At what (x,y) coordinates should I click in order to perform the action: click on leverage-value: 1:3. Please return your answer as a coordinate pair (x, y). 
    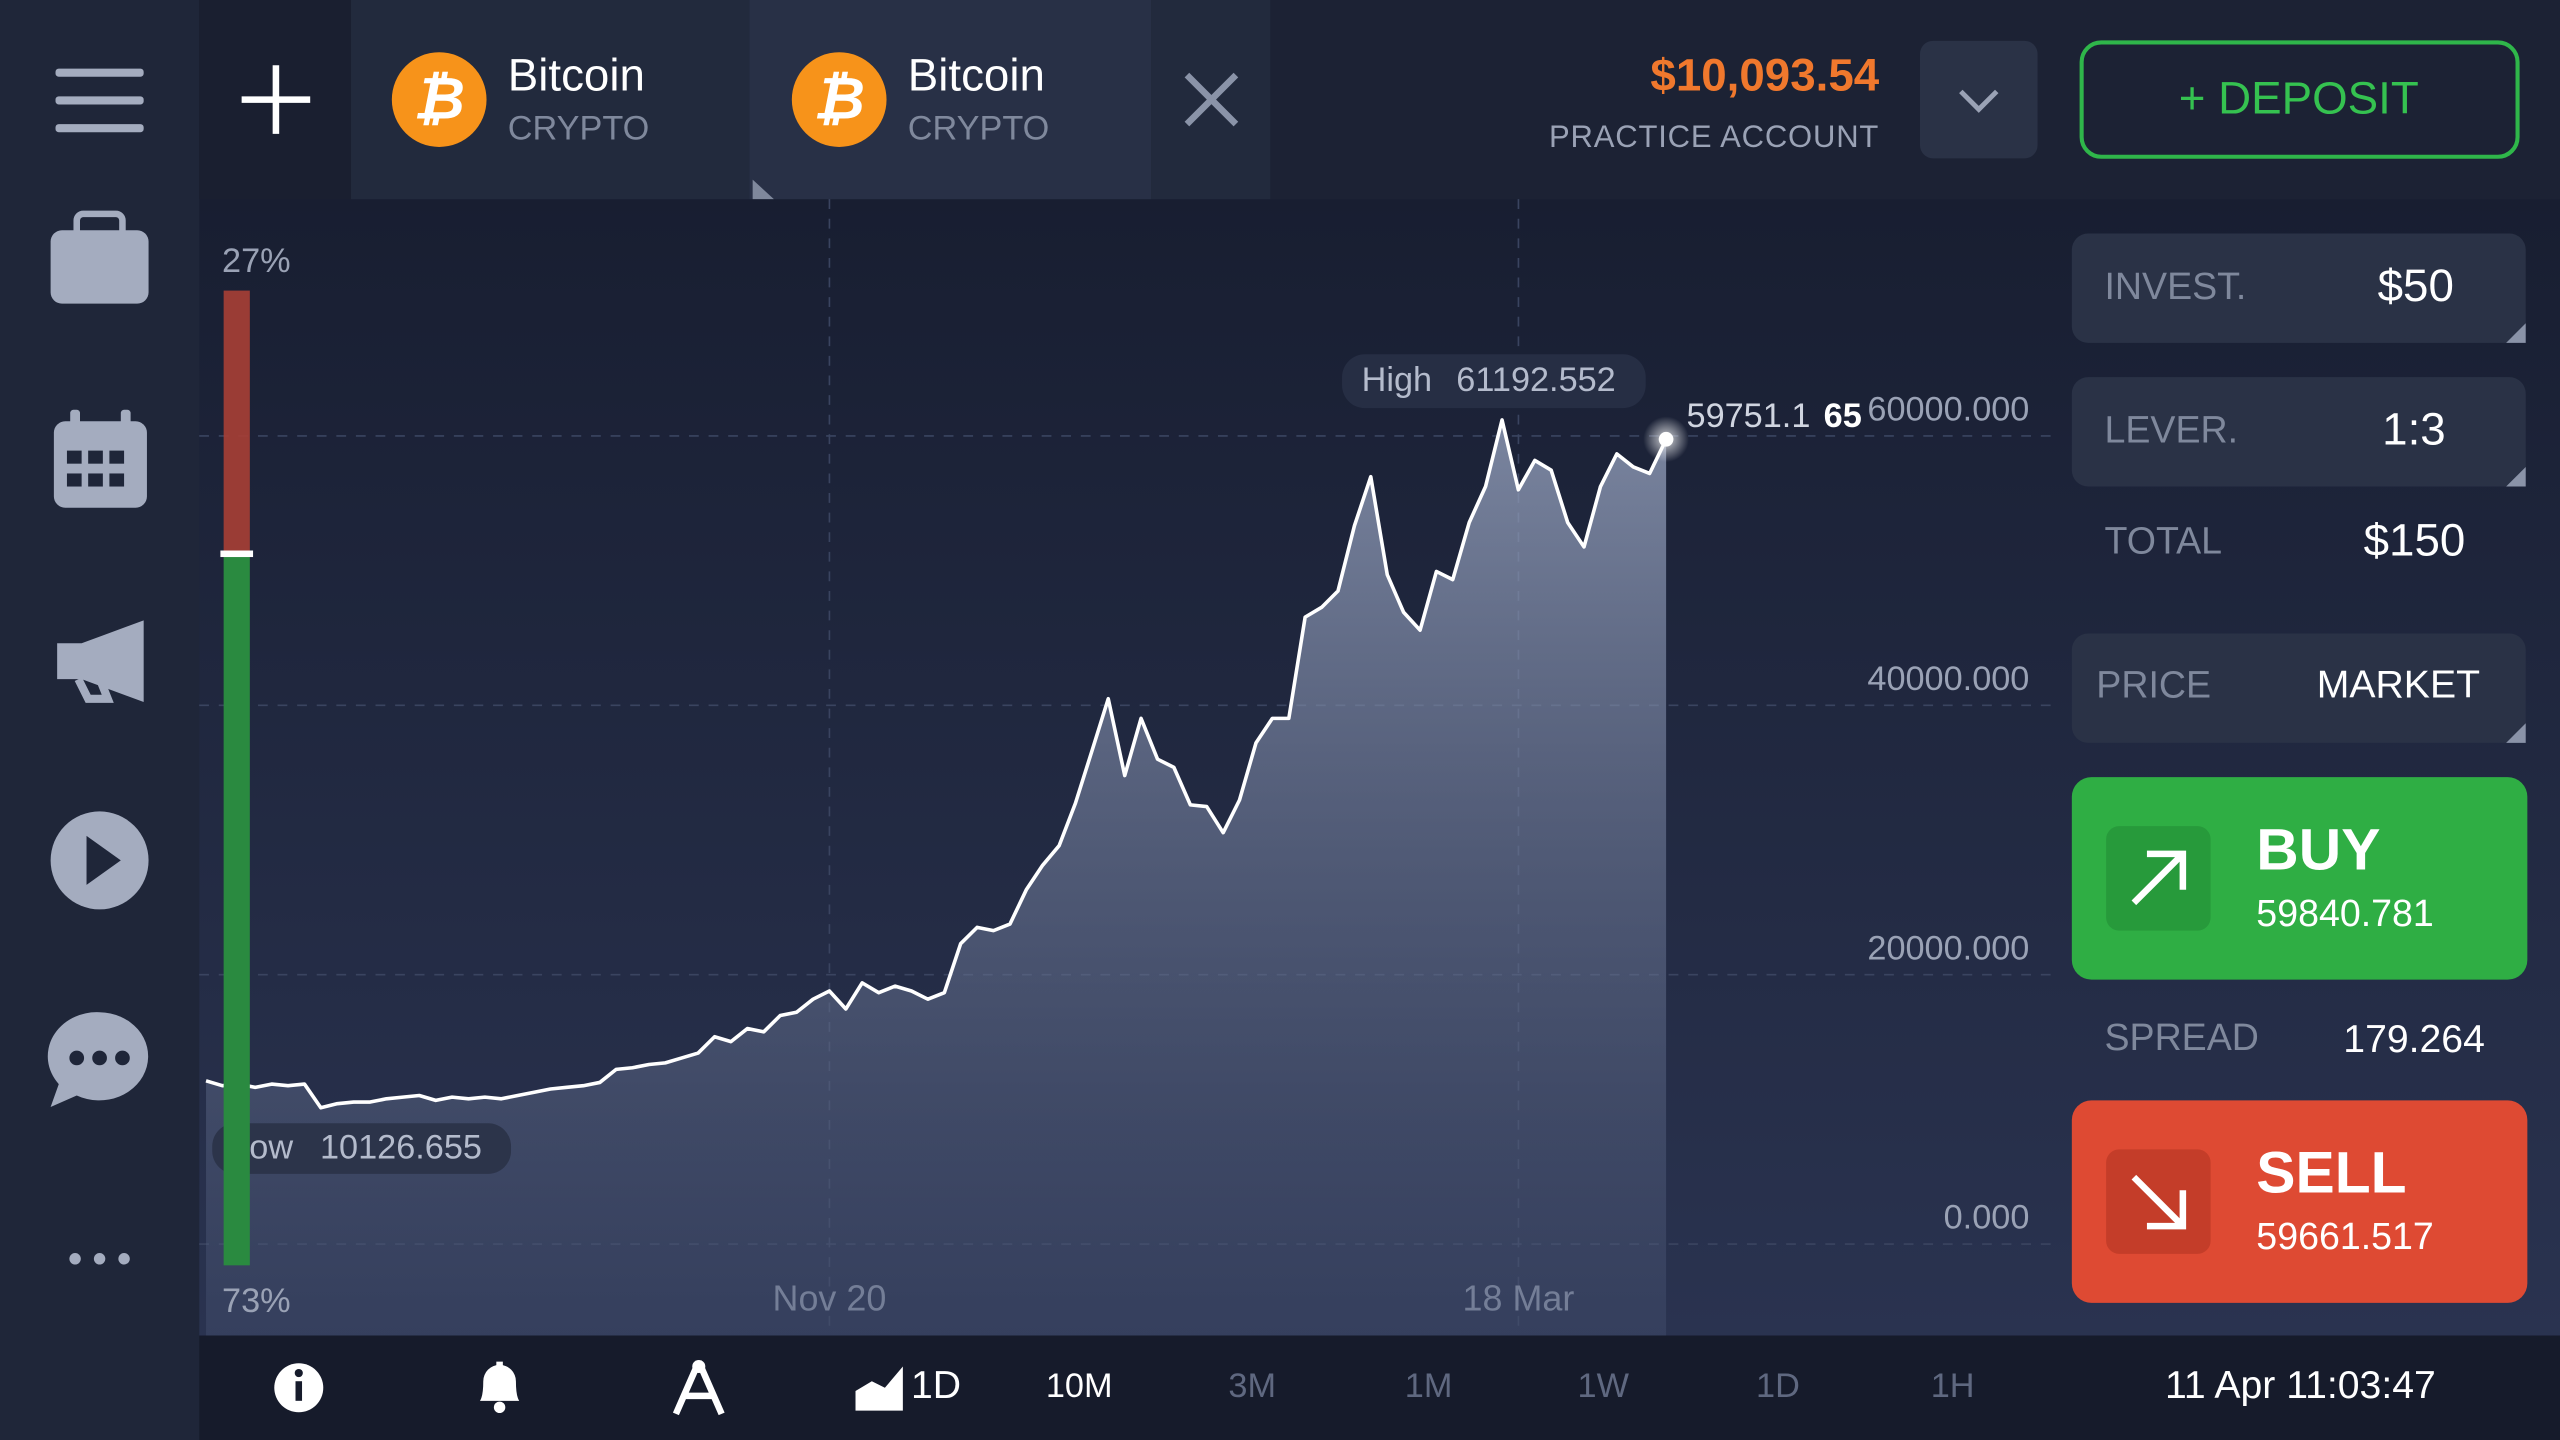
    Looking at the image, I should click on (2414, 429).